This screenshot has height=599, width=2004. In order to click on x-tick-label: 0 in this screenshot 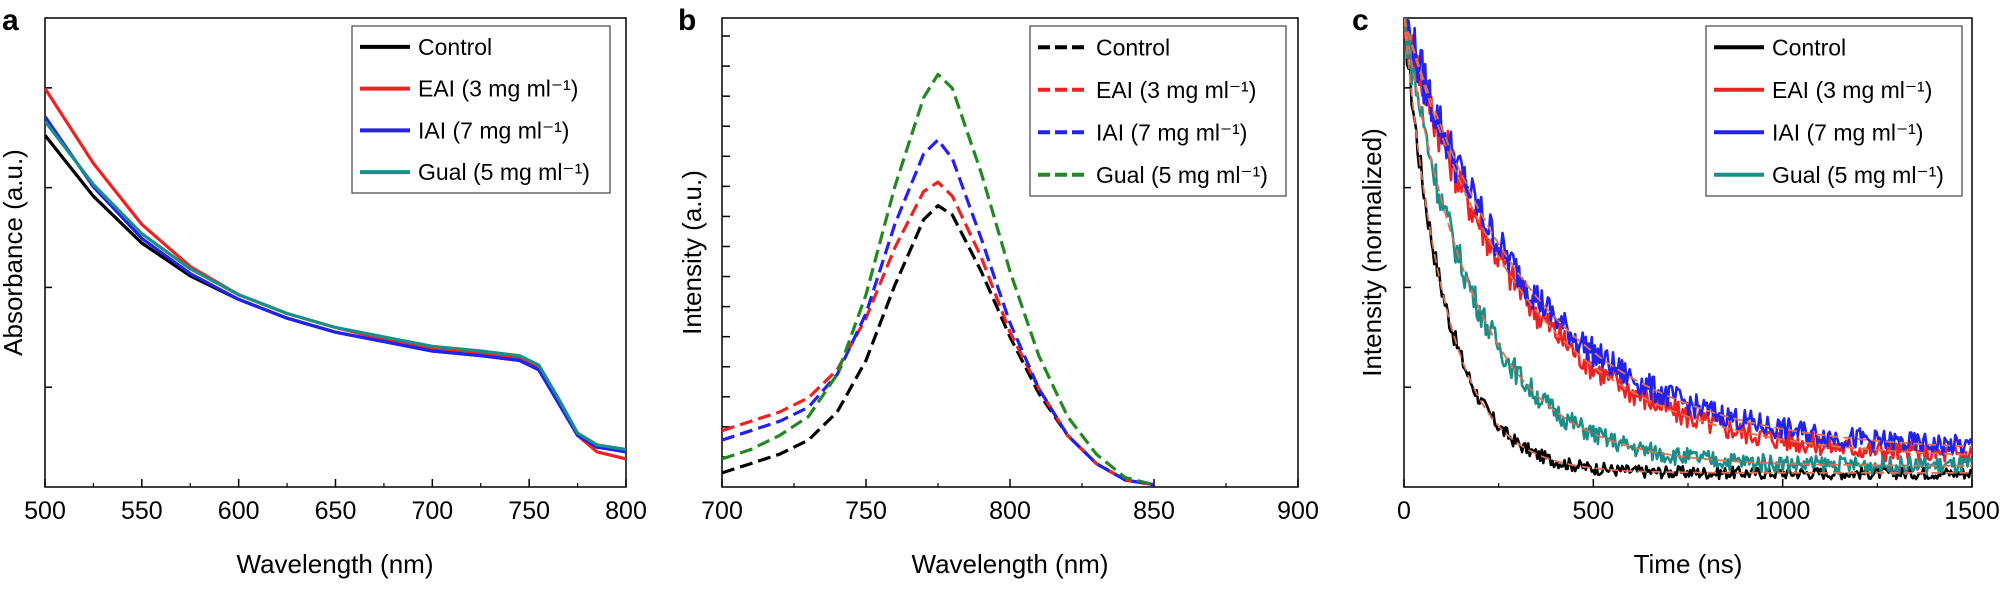, I will do `click(1404, 511)`.